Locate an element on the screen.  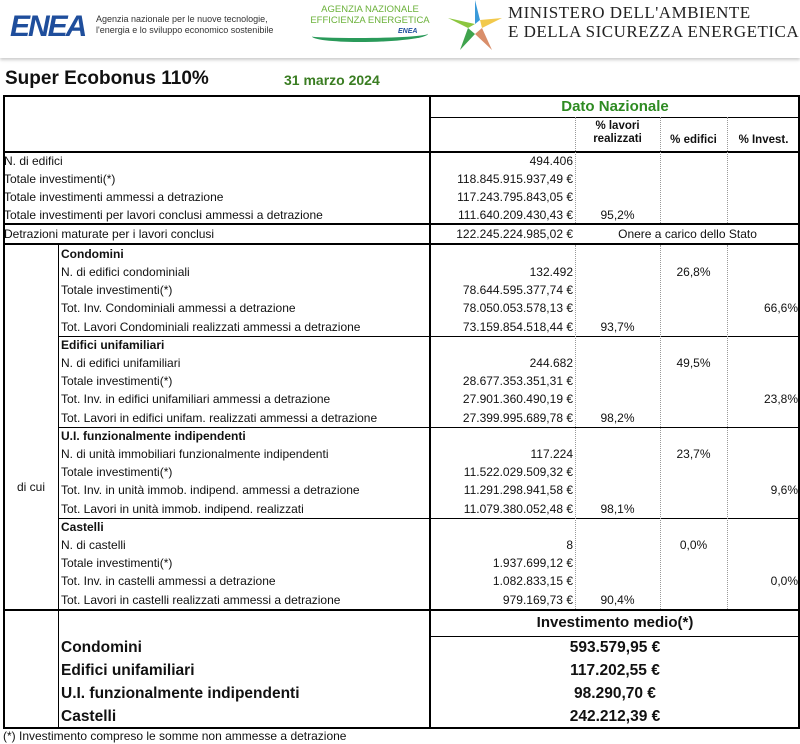
row-value: 979.169,73 € is located at coordinates (537, 599).